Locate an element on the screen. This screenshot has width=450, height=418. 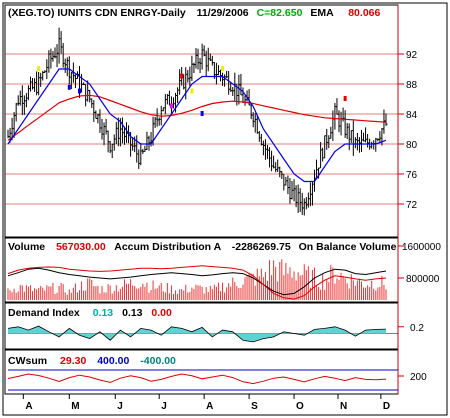
volume-tick-label: 800000 is located at coordinates (423, 279).